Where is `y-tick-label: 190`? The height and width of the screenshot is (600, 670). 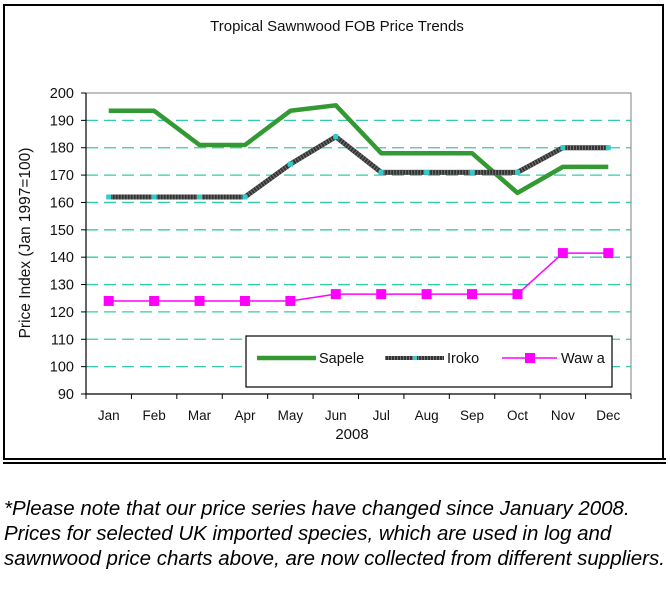 y-tick-label: 190 is located at coordinates (62, 121).